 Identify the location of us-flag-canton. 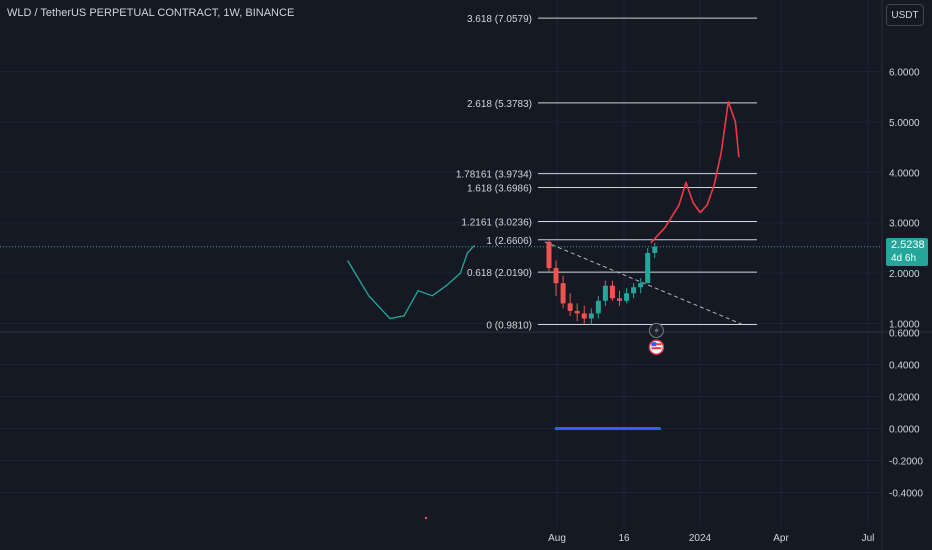
(654, 344).